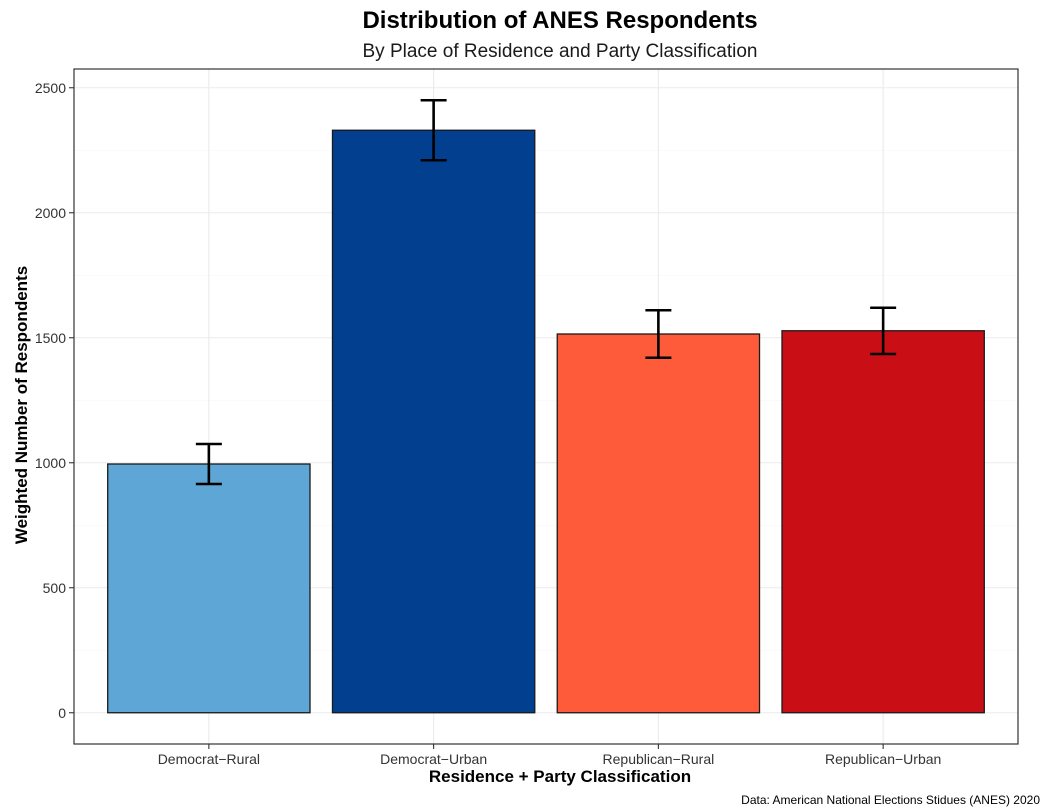 The height and width of the screenshot is (808, 1049). I want to click on y-tick-label: 1000, so click(50, 463).